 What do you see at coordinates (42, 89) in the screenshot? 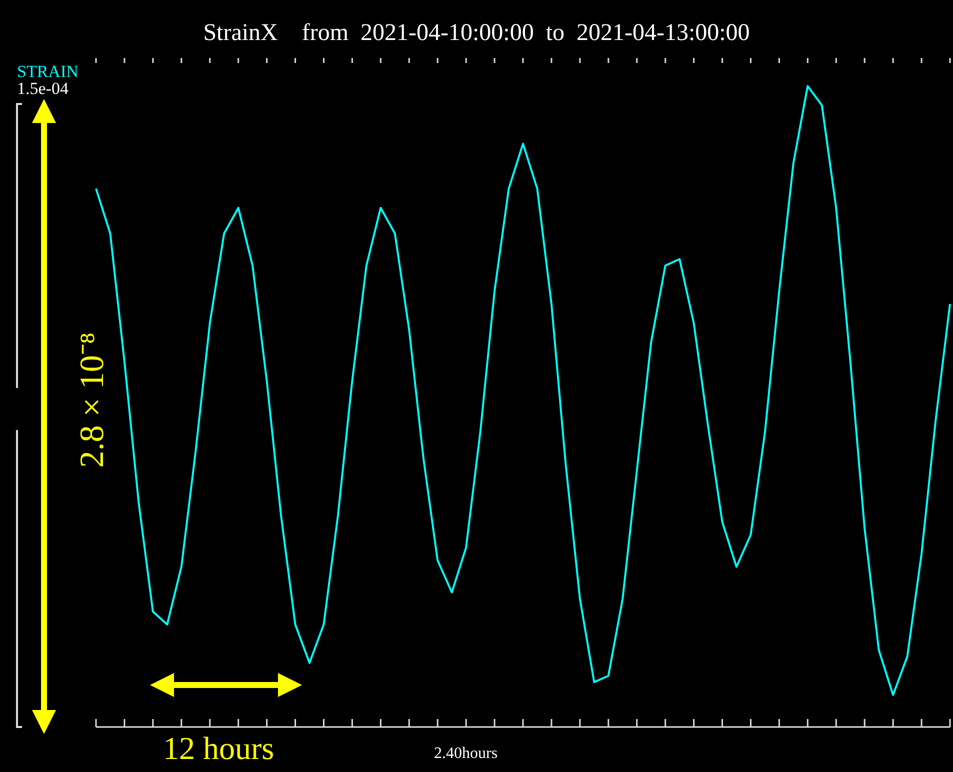
I see `text: 1.5e-04` at bounding box center [42, 89].